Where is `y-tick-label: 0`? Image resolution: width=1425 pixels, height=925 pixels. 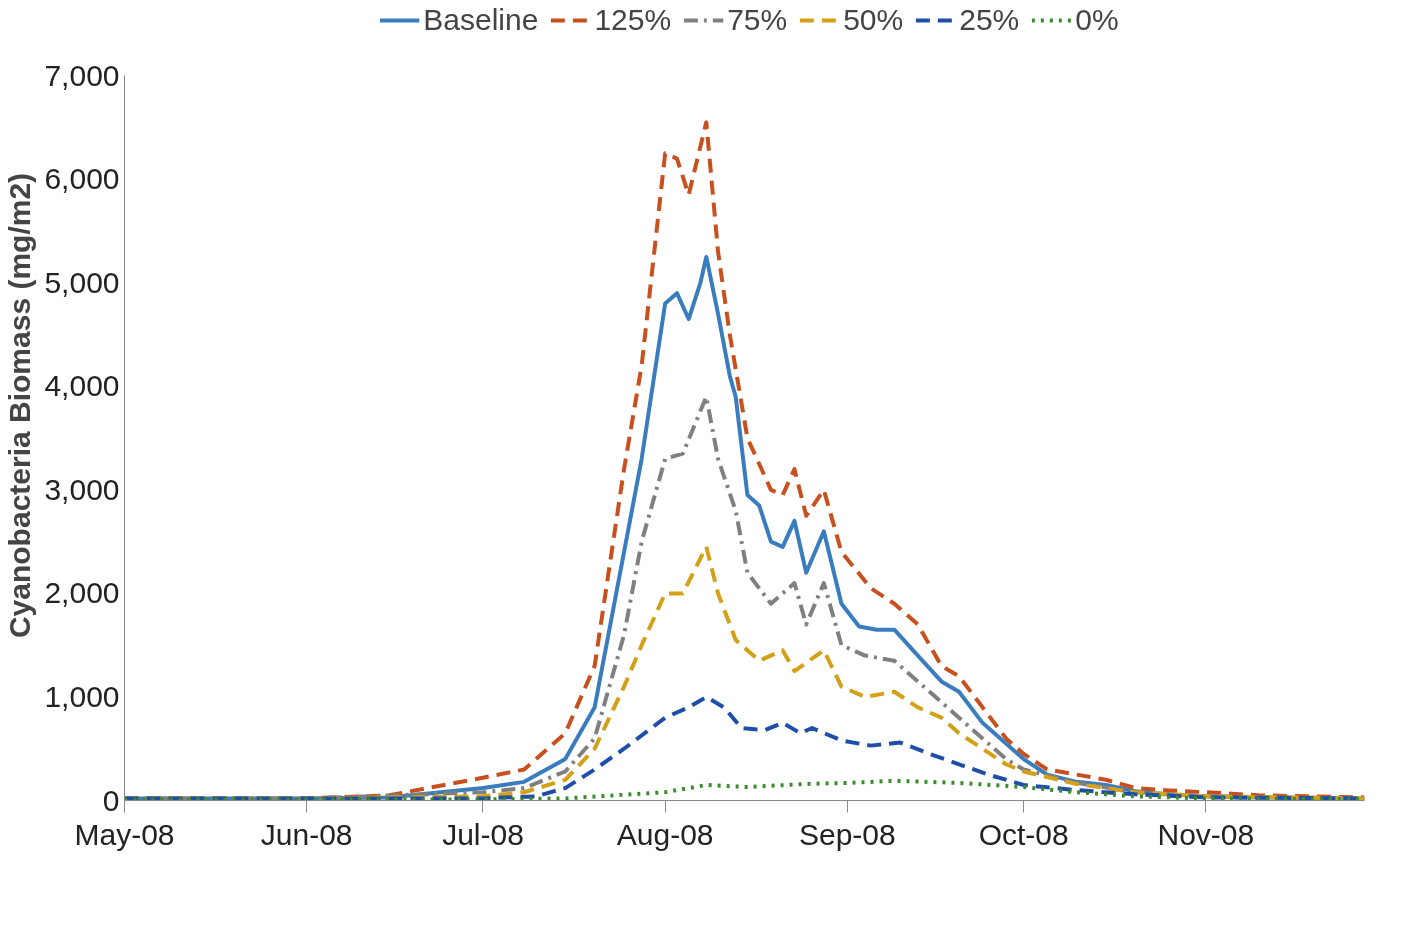
y-tick-label: 0 is located at coordinates (111, 800).